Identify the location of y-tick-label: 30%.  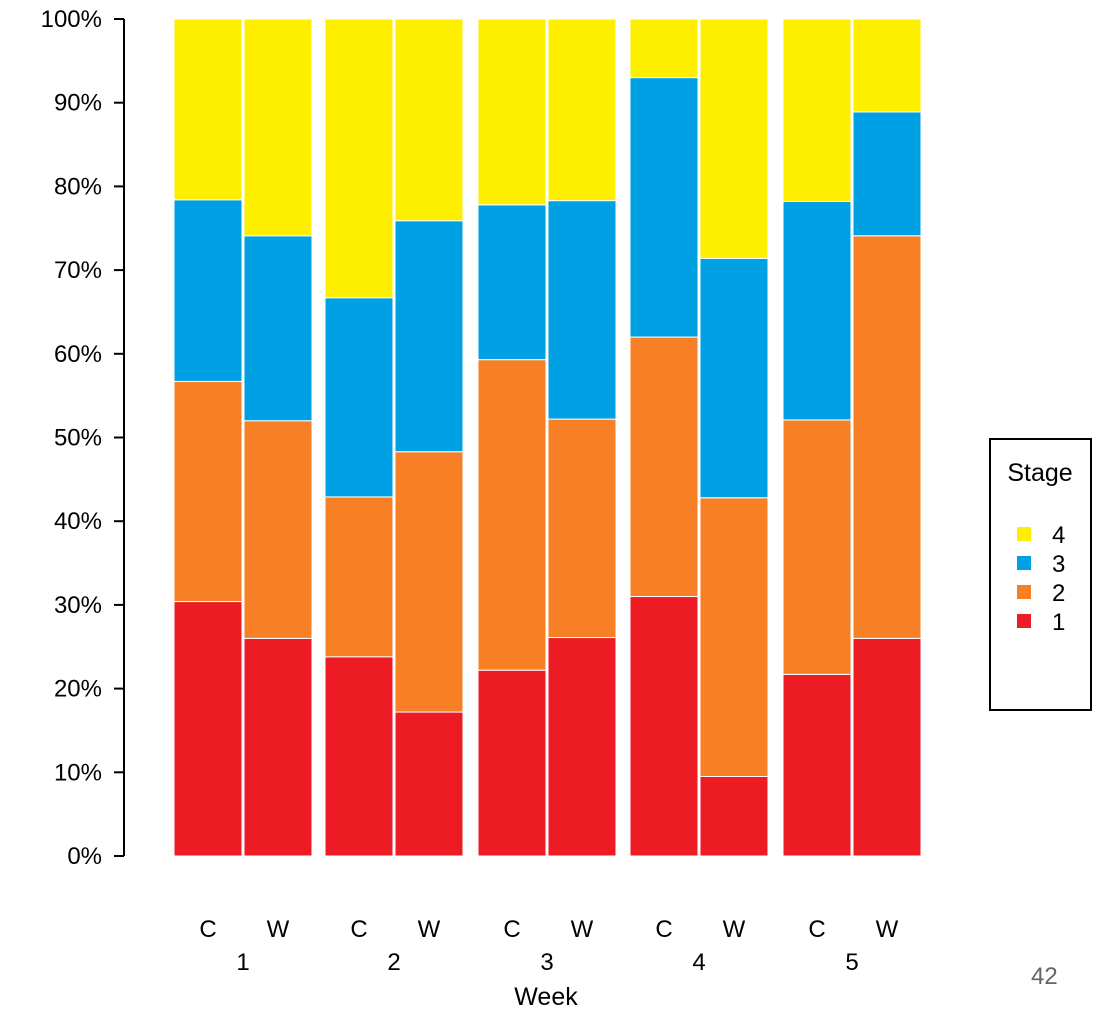
(78, 605).